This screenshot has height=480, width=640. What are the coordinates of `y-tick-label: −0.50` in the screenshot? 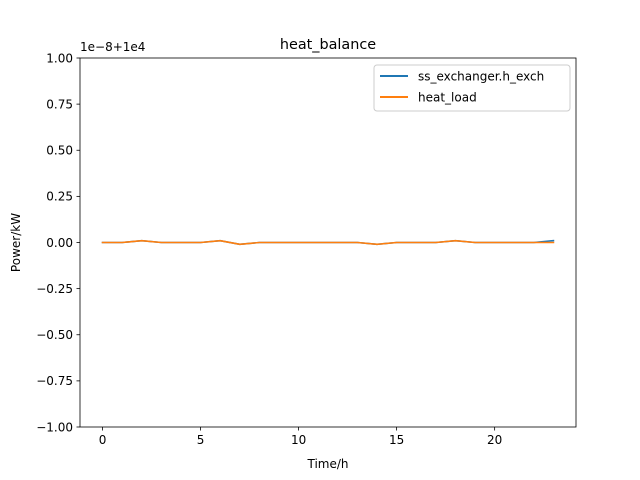 It's located at (54, 335).